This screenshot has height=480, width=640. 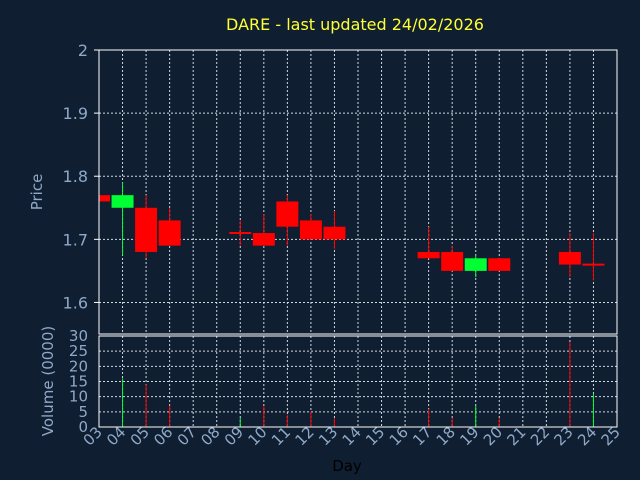 I want to click on price-axis-label: Price, so click(x=37, y=192).